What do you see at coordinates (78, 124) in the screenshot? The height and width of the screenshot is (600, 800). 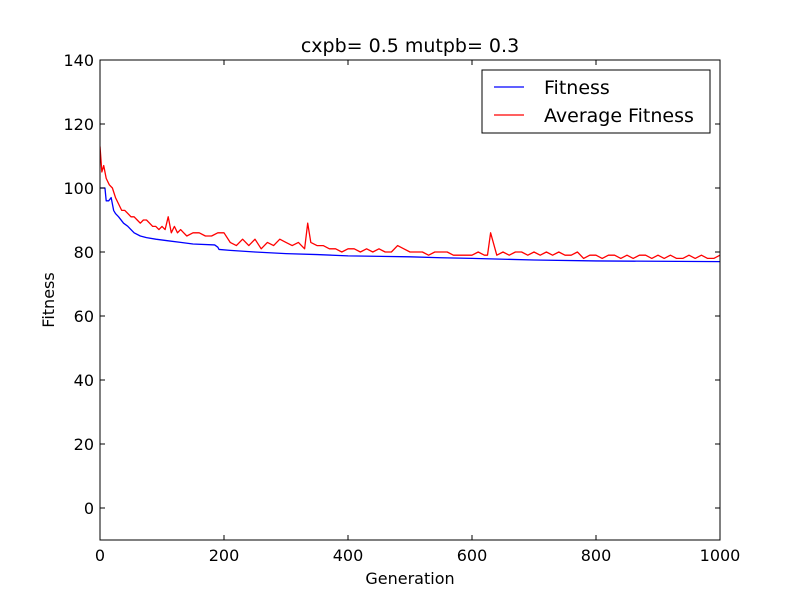 I see `y-tick-label: 120` at bounding box center [78, 124].